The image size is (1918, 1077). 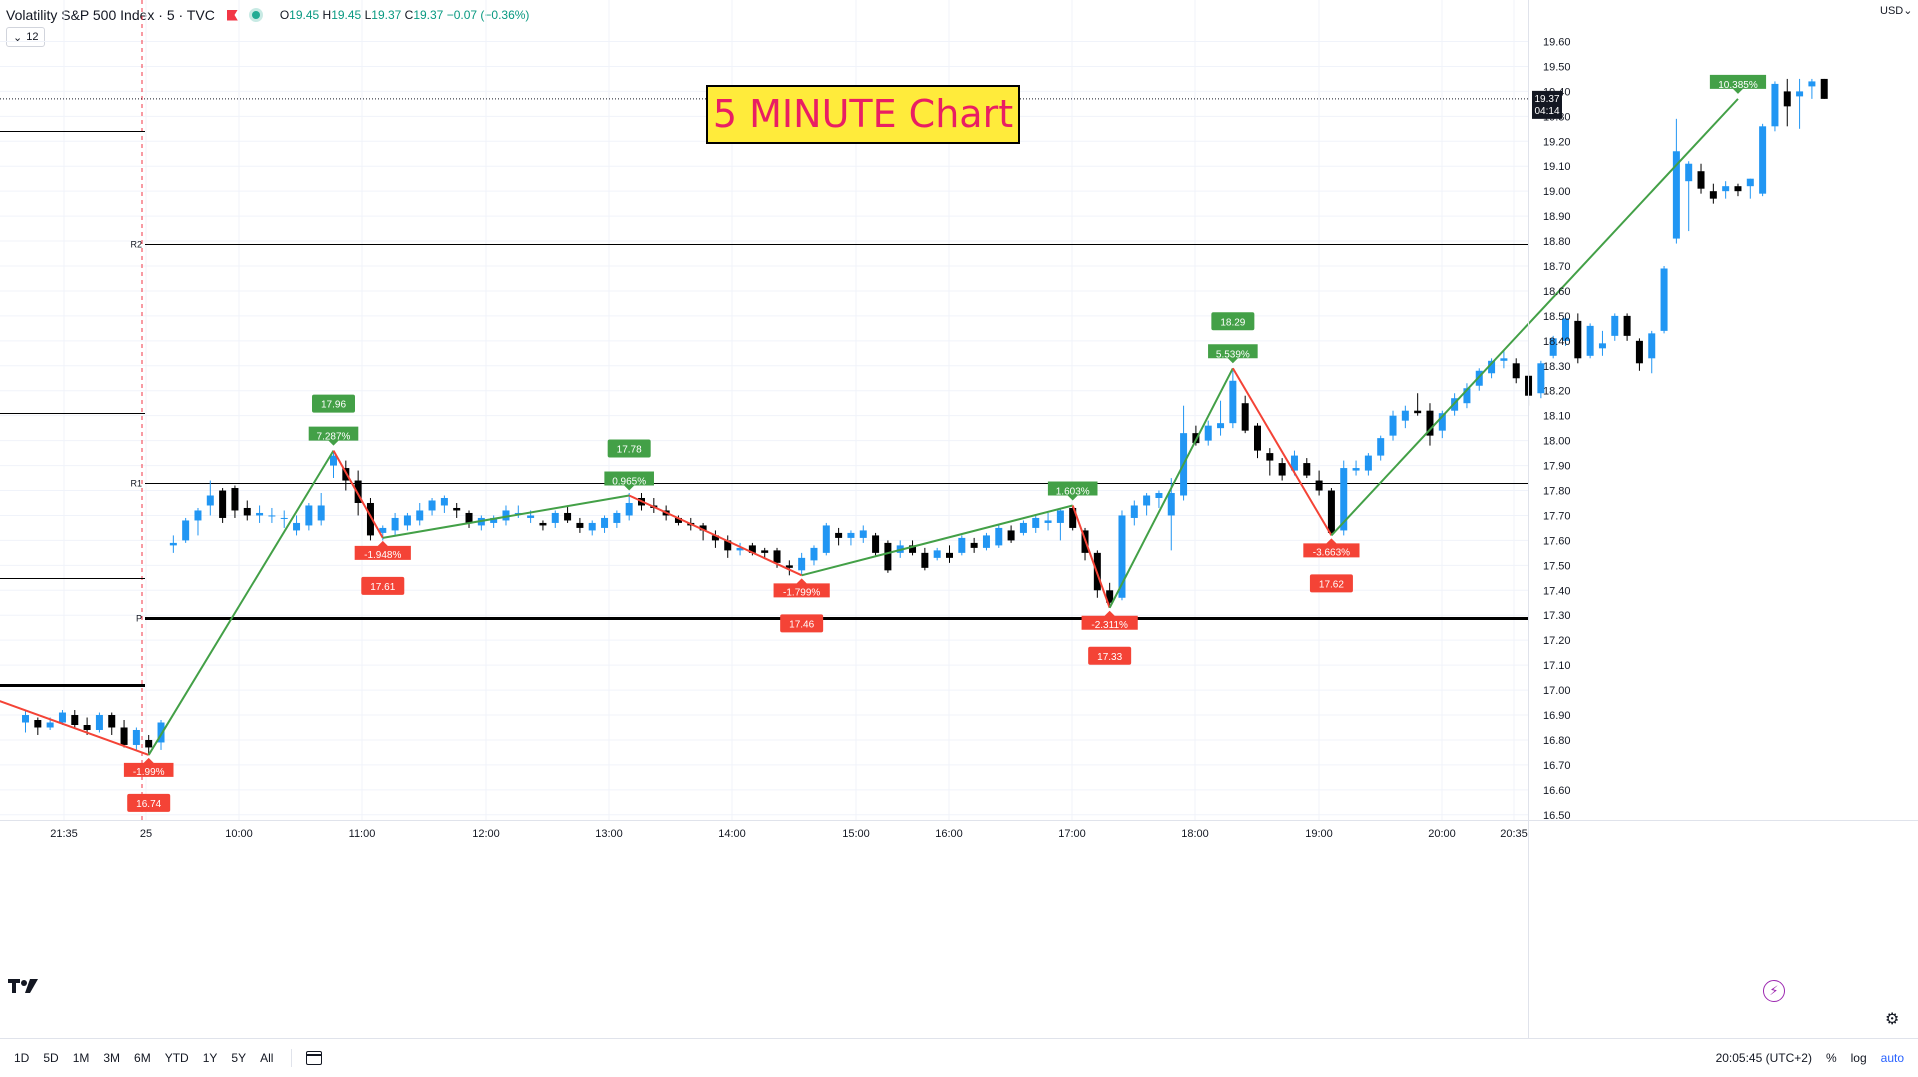 What do you see at coordinates (267, 1058) in the screenshot?
I see `range-all: All` at bounding box center [267, 1058].